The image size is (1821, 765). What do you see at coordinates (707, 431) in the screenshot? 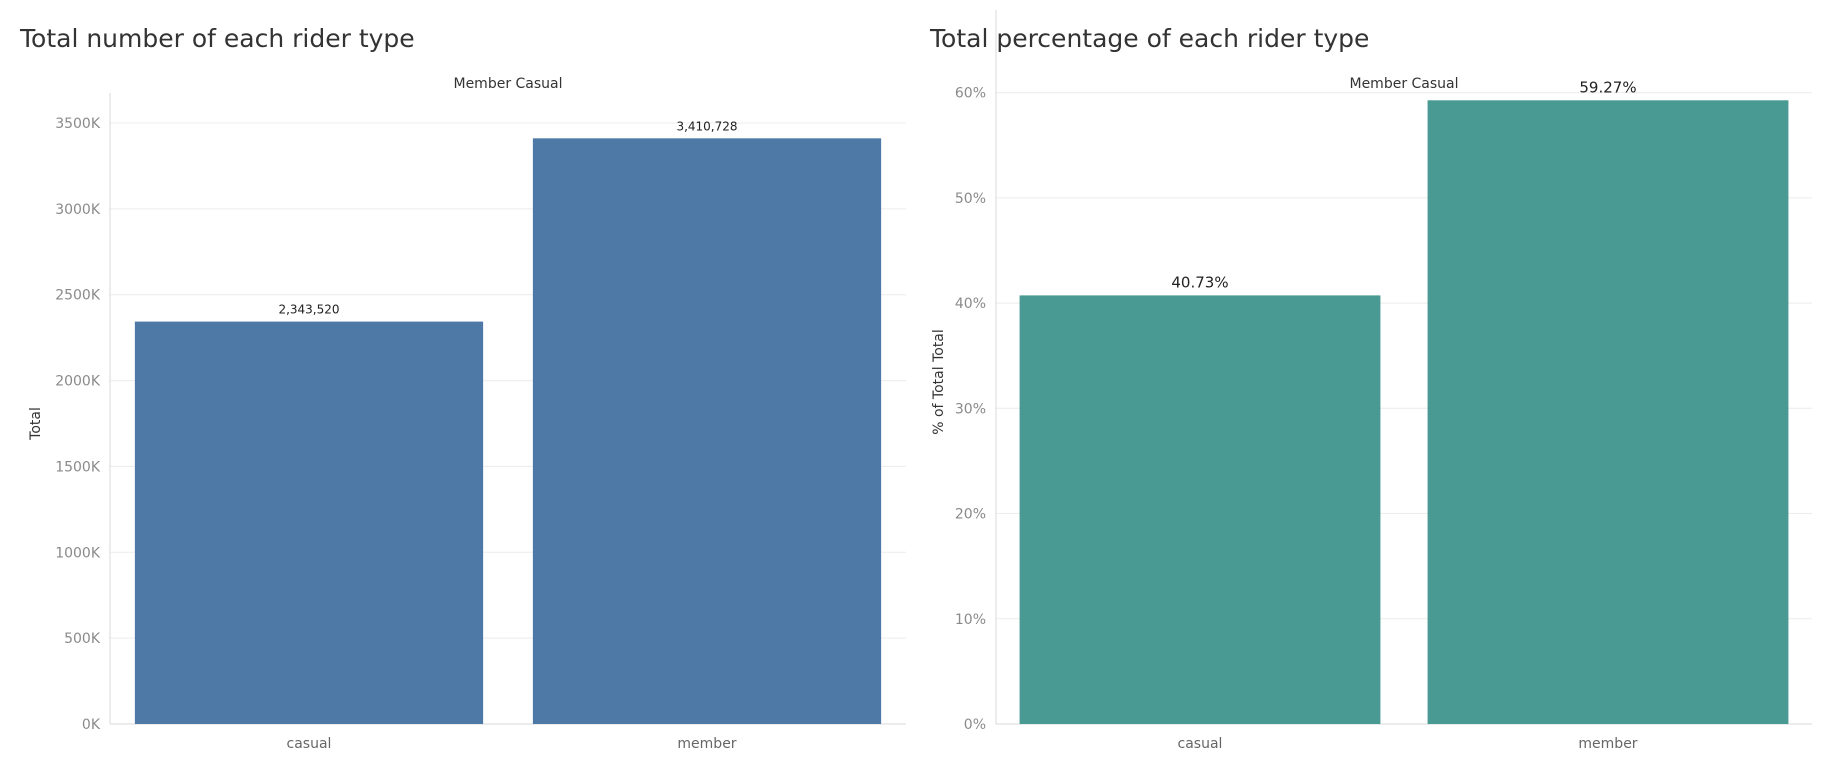
I see `count-chart-bar-member` at bounding box center [707, 431].